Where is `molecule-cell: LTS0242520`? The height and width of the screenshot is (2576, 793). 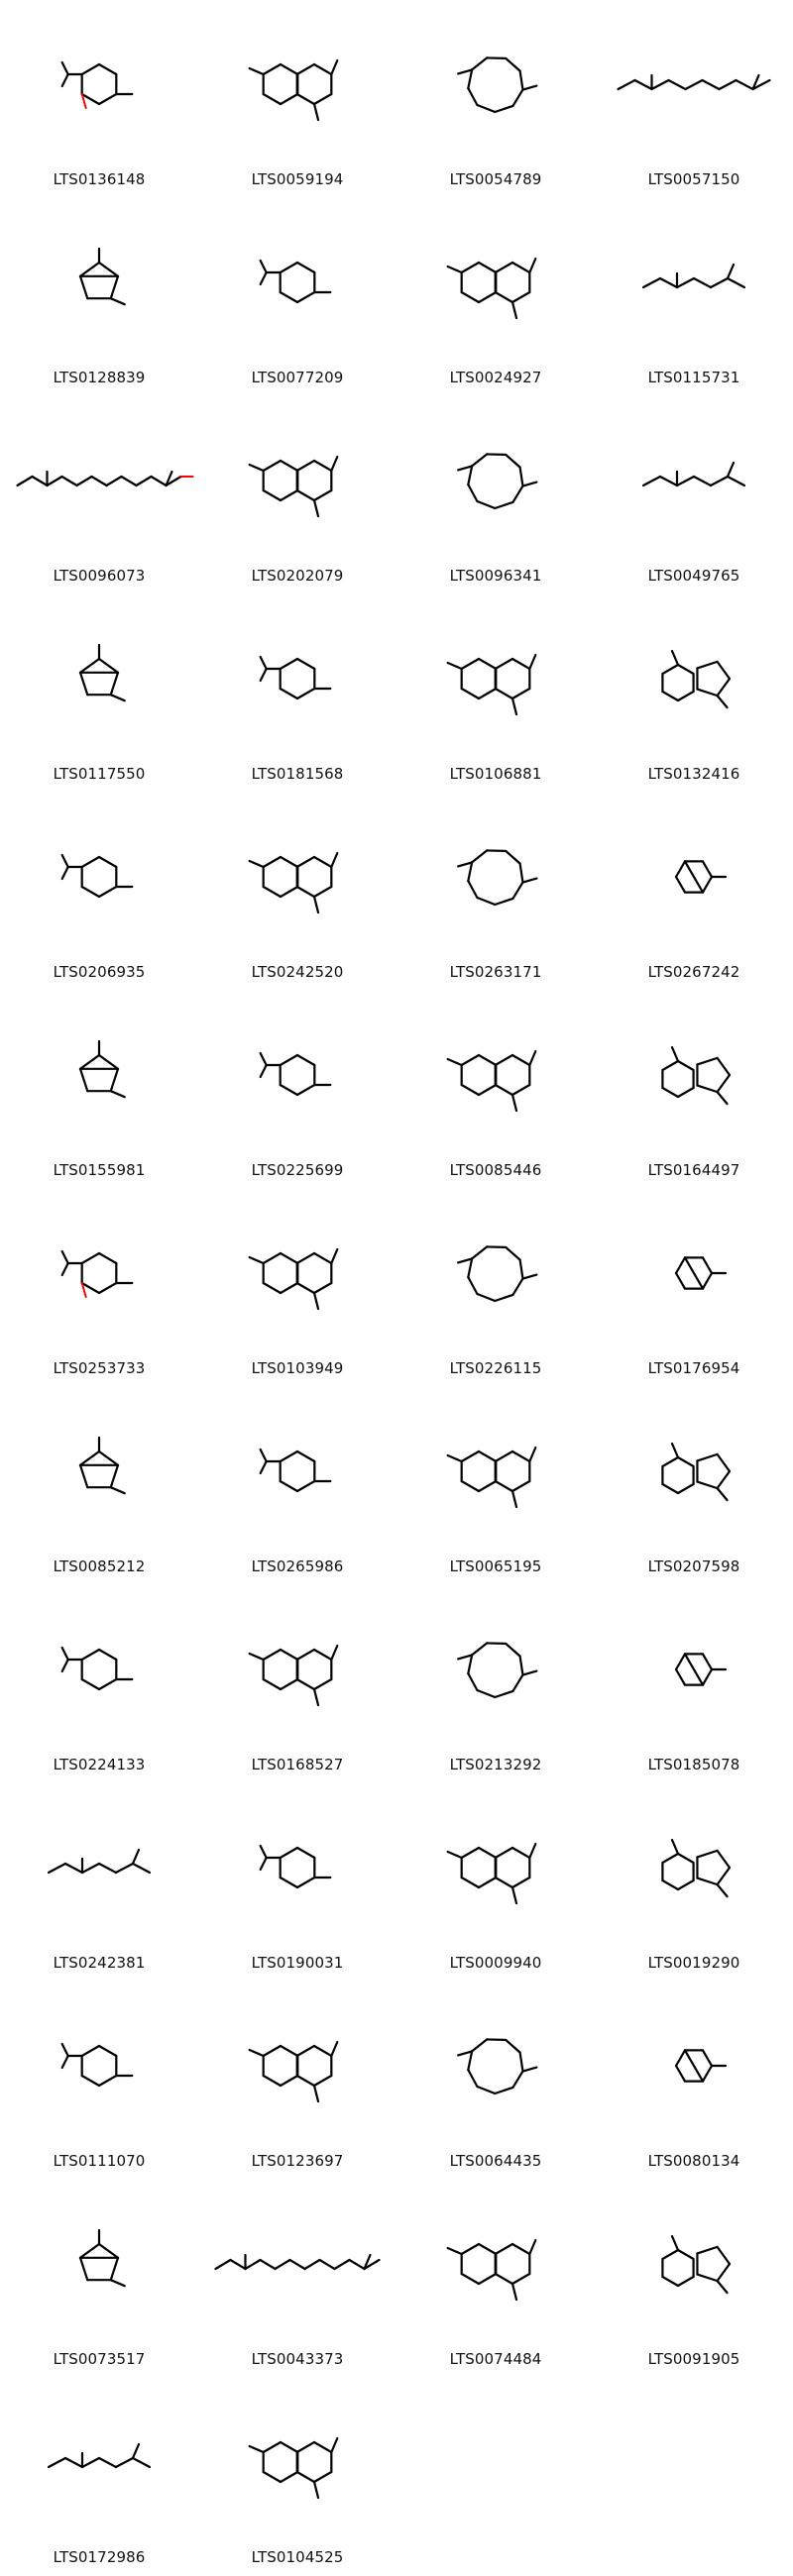
molecule-cell: LTS0242520 is located at coordinates (297, 892).